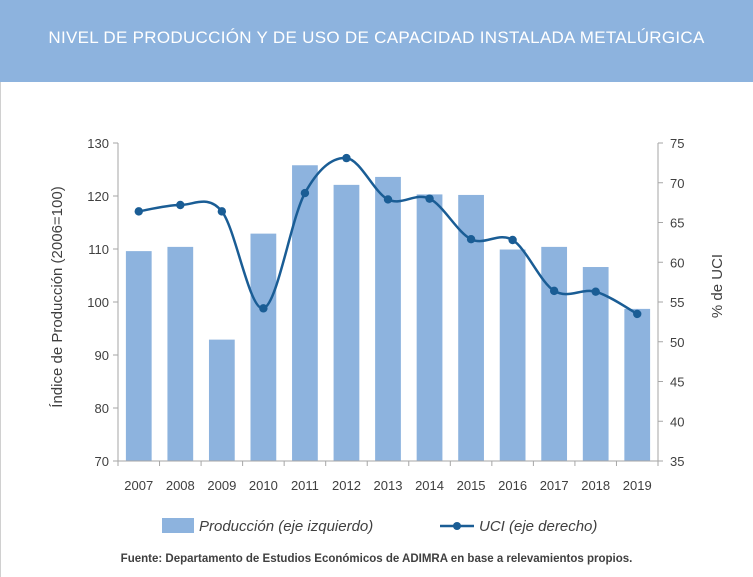 This screenshot has height=577, width=753. Describe the element at coordinates (98, 302) in the screenshot. I see `y-left-tick-label: 100` at that location.